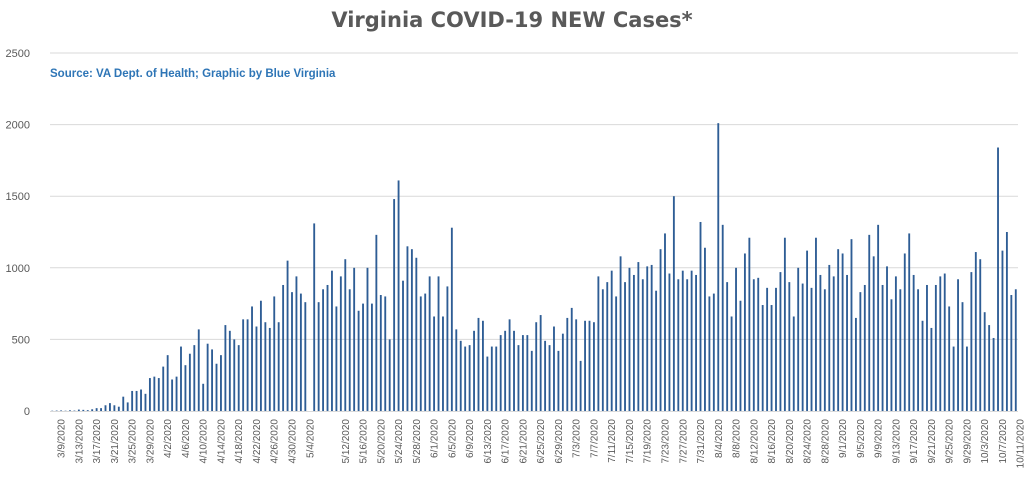  Describe the element at coordinates (239, 441) in the screenshot. I see `x-tick-label: 4/18/2020` at that location.